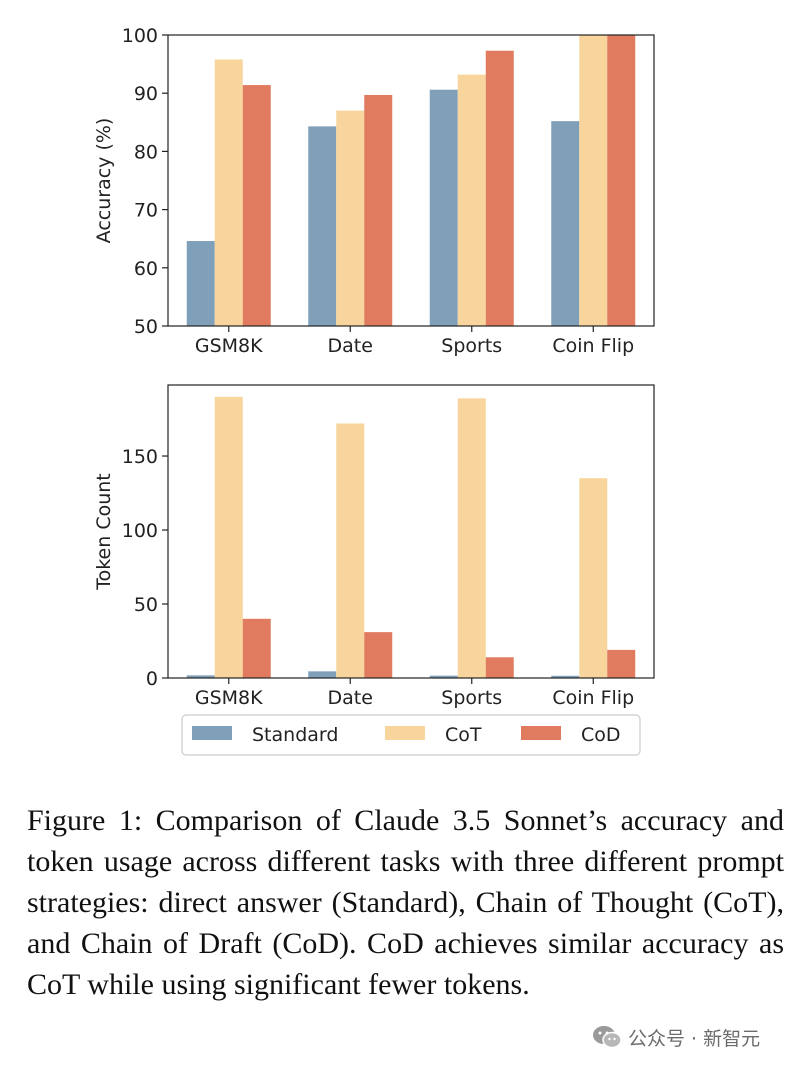  I want to click on token-bar-cot-date, so click(350, 550).